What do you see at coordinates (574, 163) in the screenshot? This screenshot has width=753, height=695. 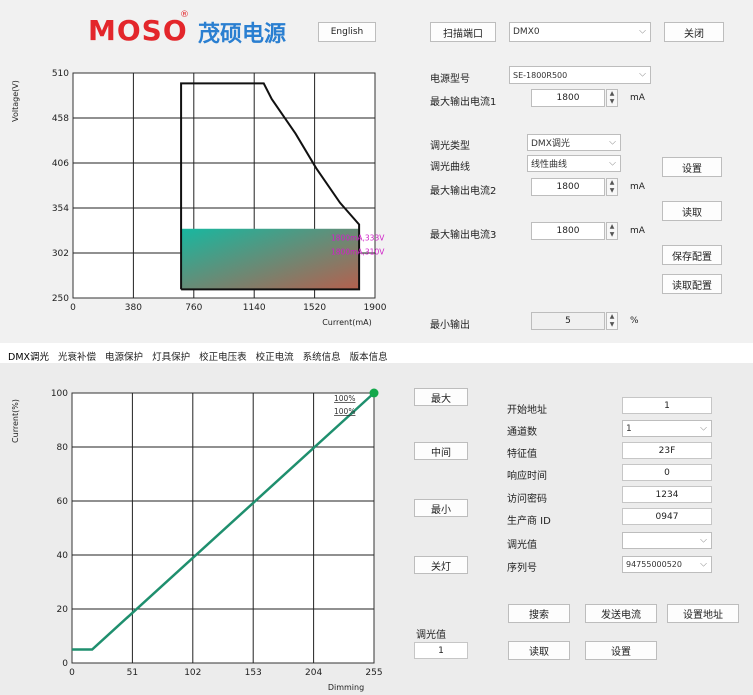 I see `dim-curve-select: 线性曲线 ⌵` at bounding box center [574, 163].